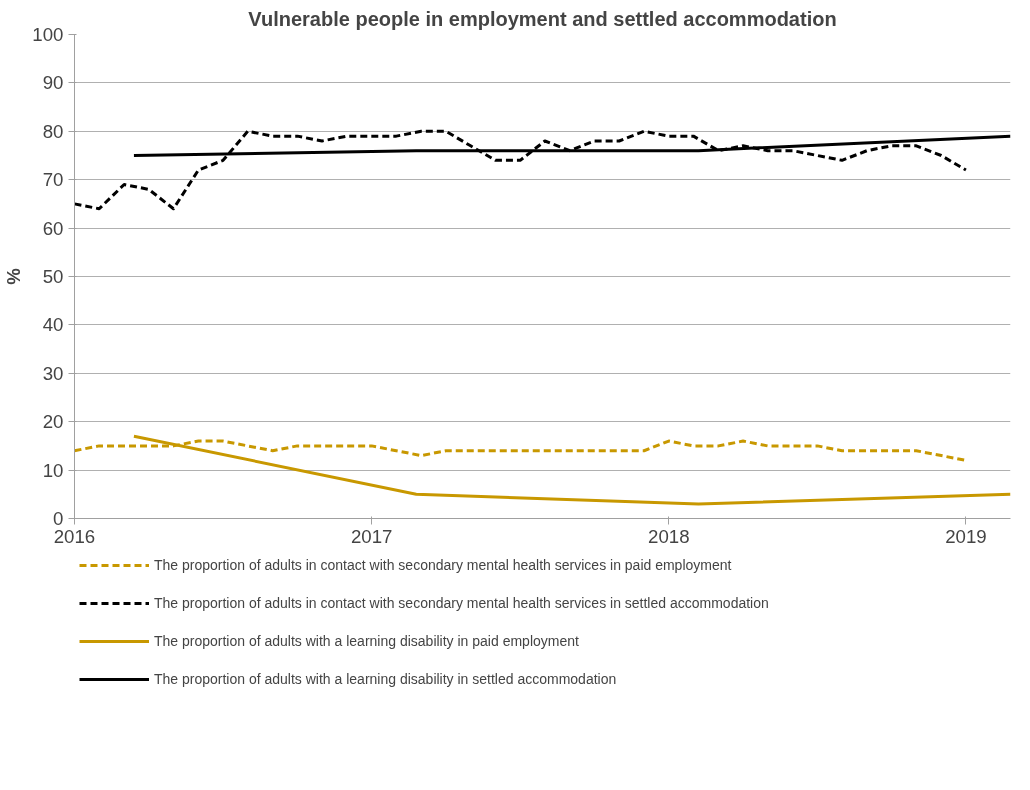  I want to click on legend-label: The proportion of adults with a learning disability in paid employment, so click(366, 641).